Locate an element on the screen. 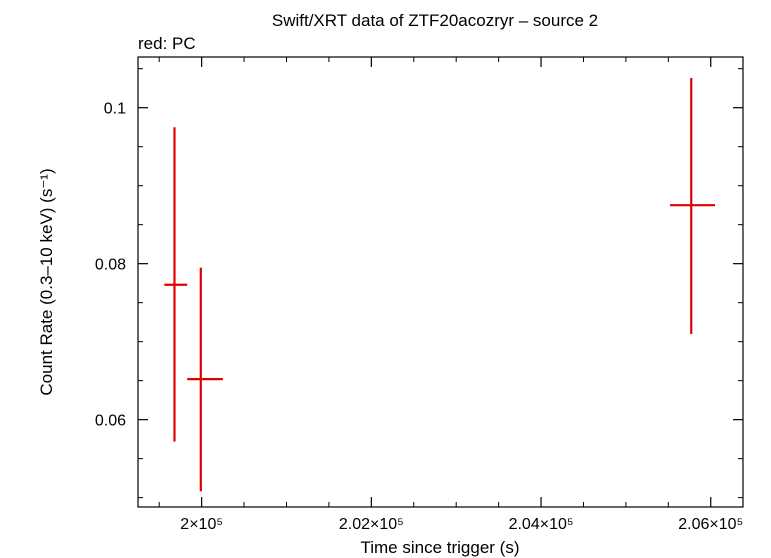  x-tick-label: 2.06×10⁵ is located at coordinates (710, 524).